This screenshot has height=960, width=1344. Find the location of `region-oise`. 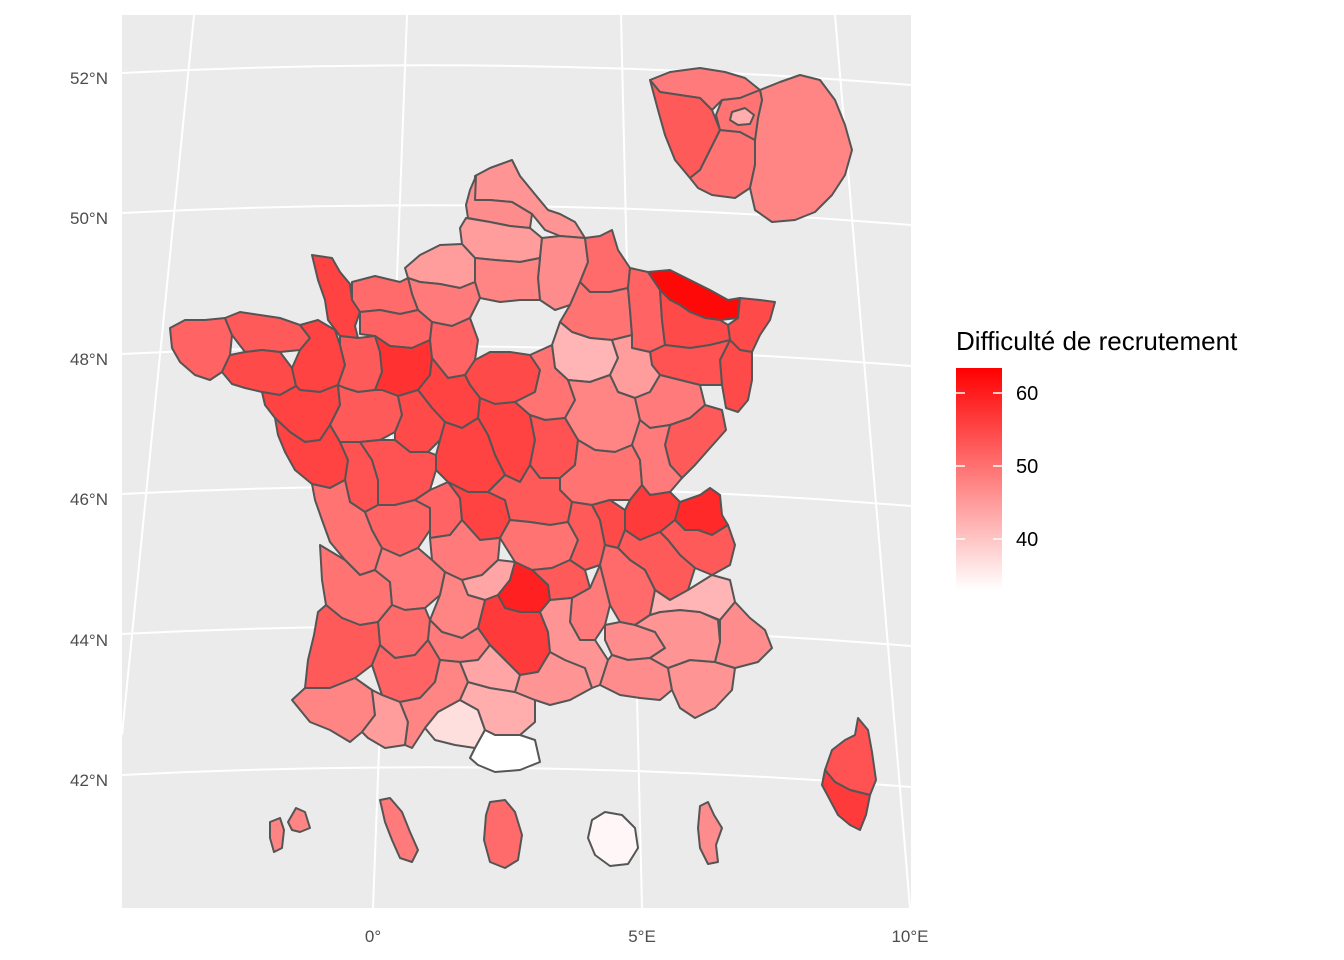

region-oise is located at coordinates (507, 280).